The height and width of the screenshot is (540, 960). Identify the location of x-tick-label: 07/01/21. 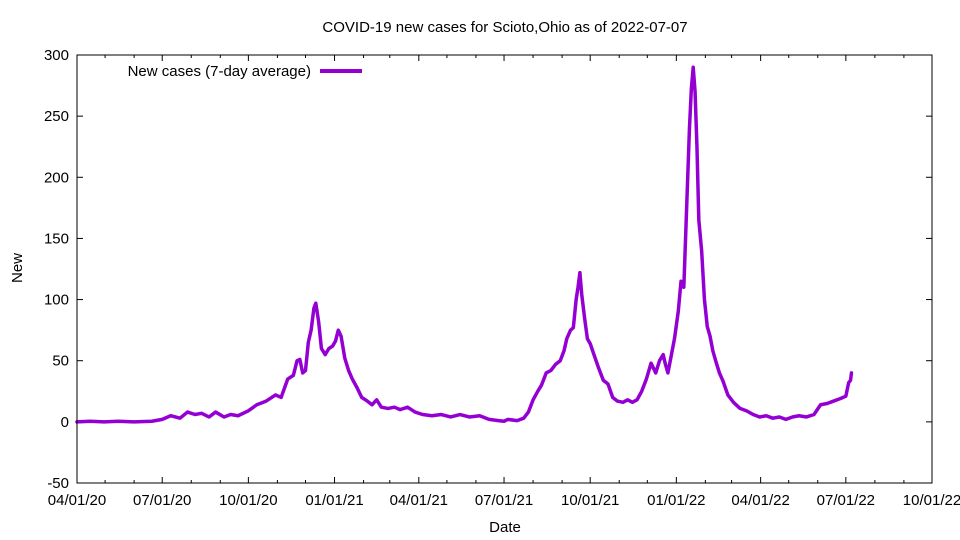
(504, 500).